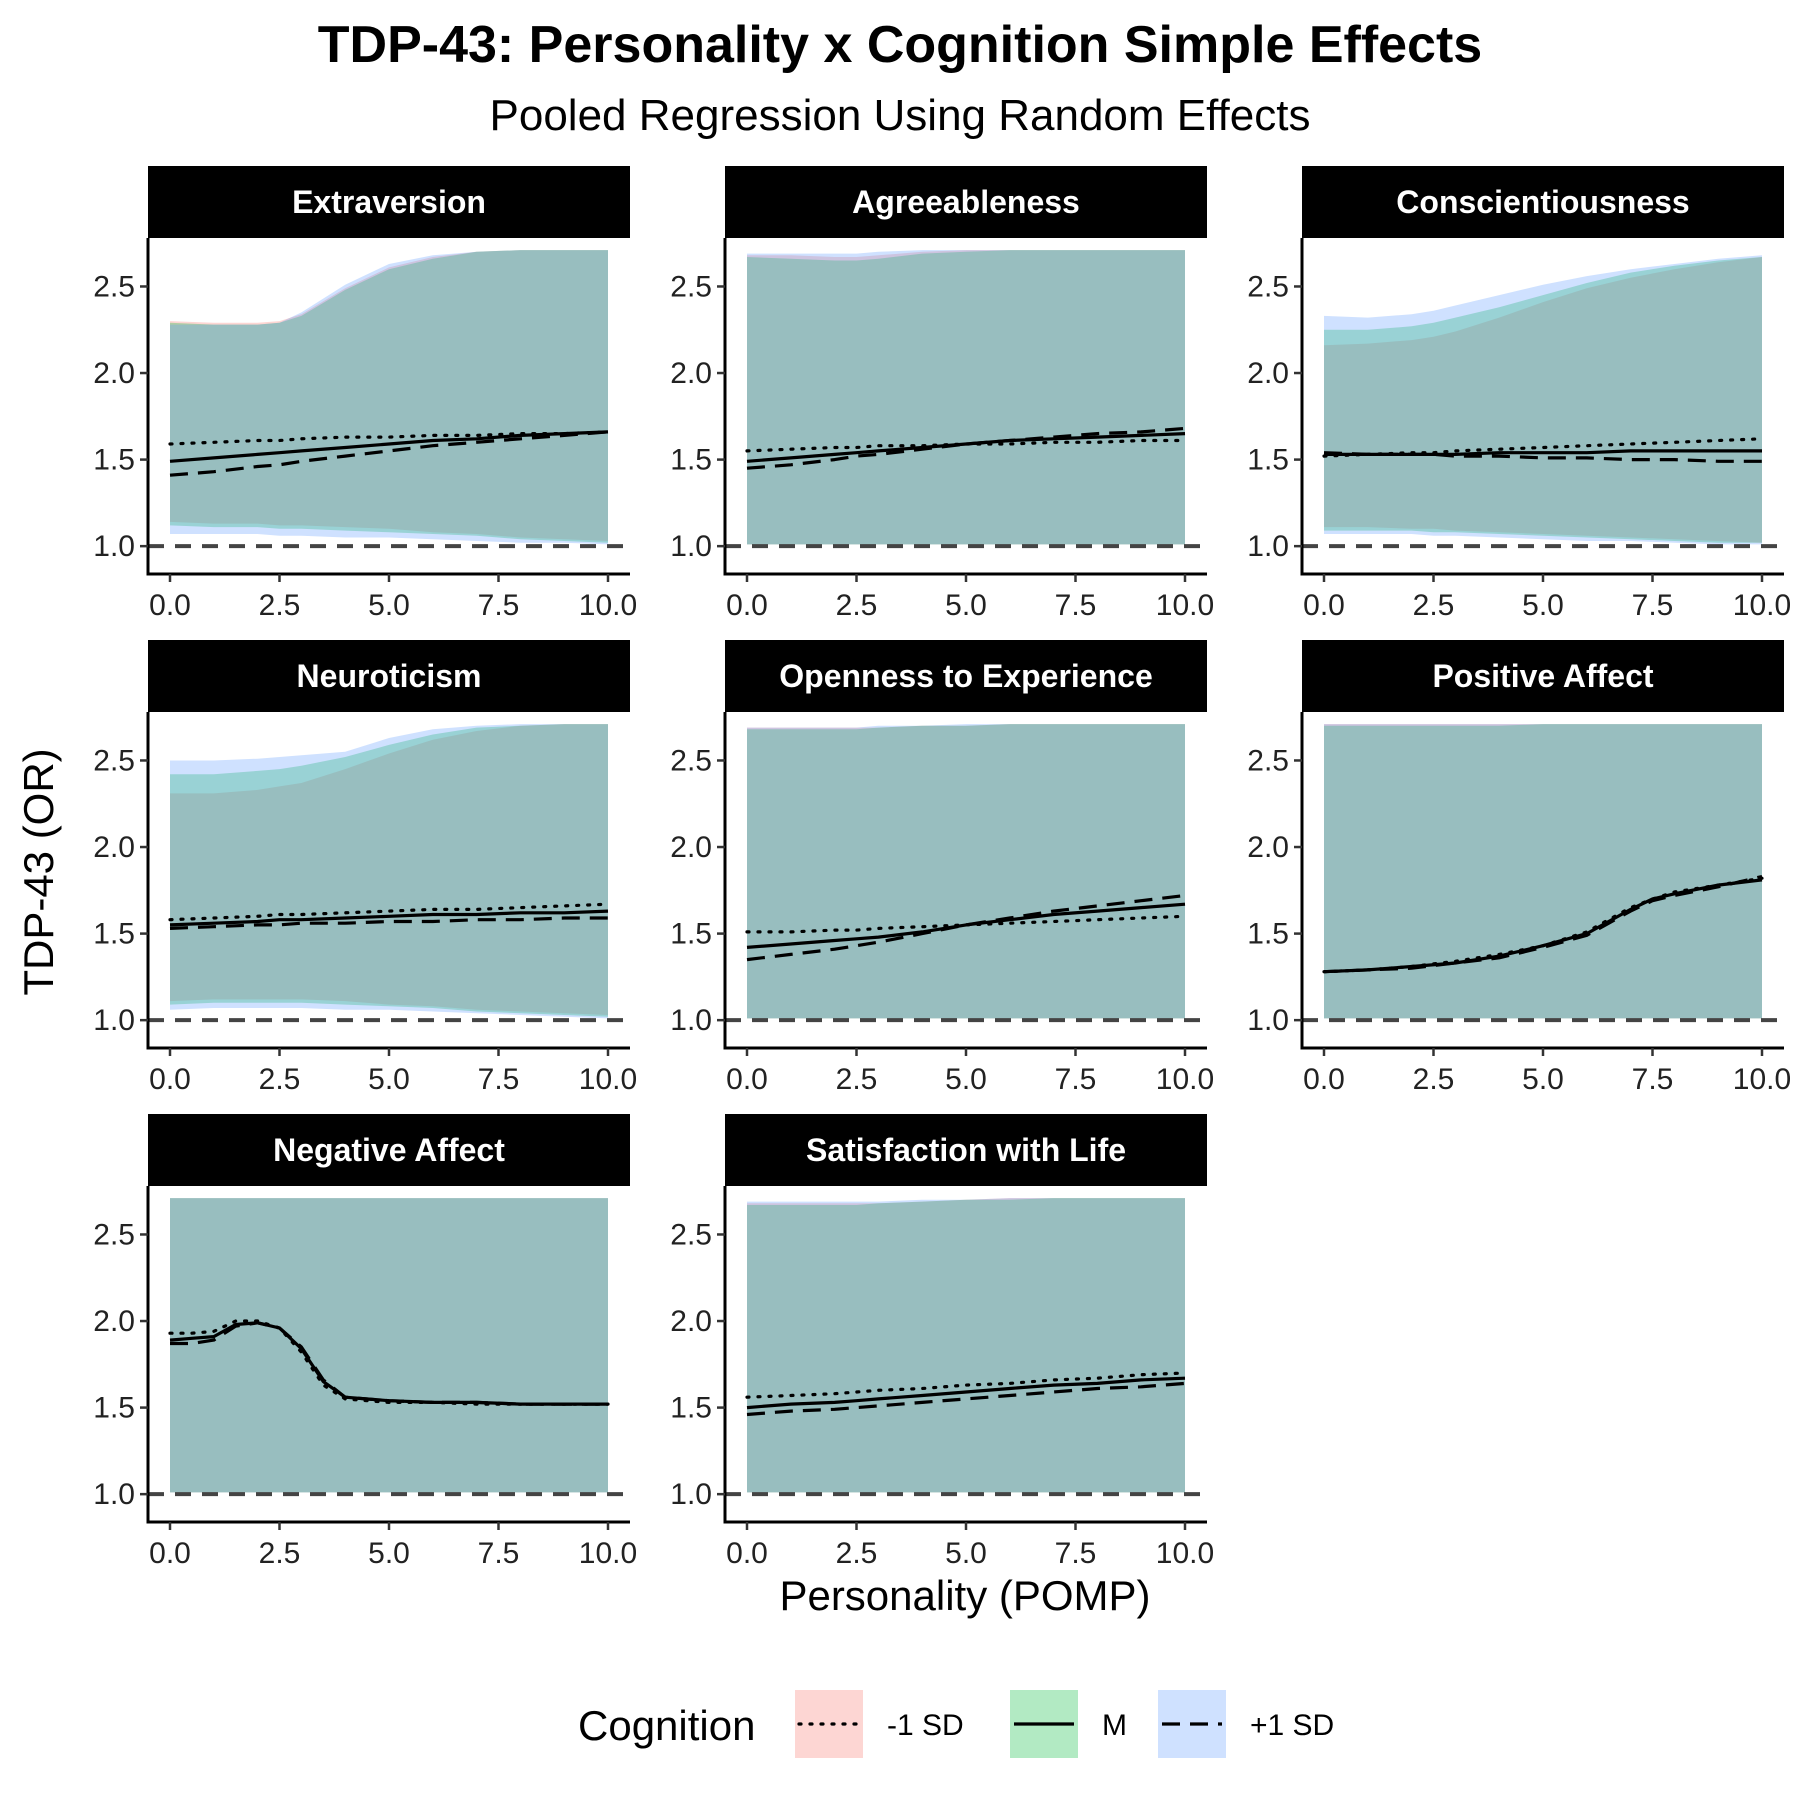 Image resolution: width=1800 pixels, height=1800 pixels. Describe the element at coordinates (608, 1553) in the screenshot. I see `x-tick-label-negative-affect: 10.0` at that location.